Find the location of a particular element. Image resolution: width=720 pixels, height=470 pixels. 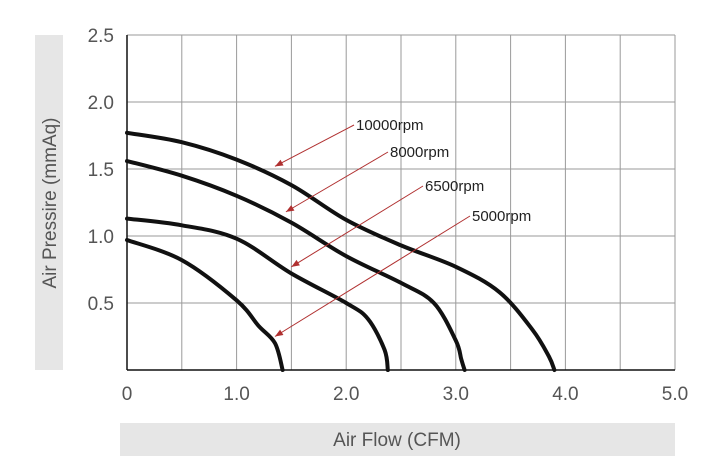

y-tick-label: 1.0 is located at coordinates (101, 237).